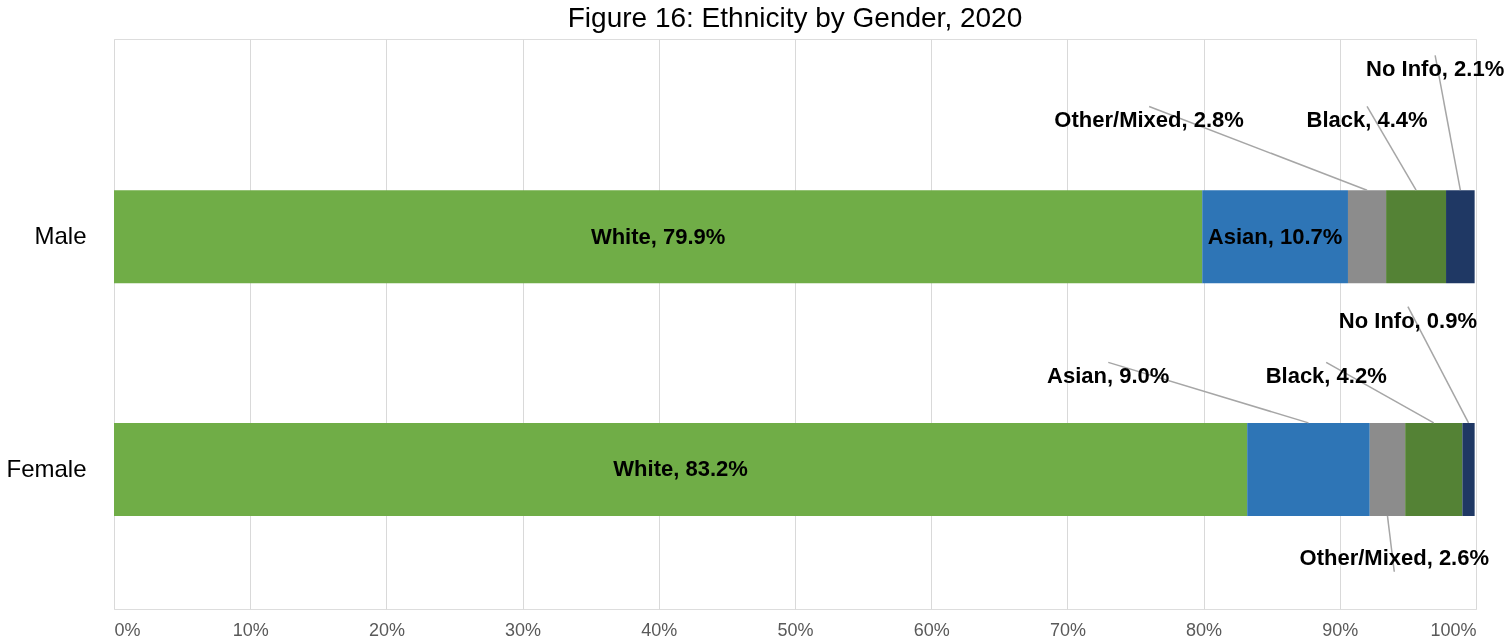 This screenshot has height=644, width=1505. What do you see at coordinates (1149, 120) in the screenshot?
I see `data-label: Other/Mixed, 2.8%` at bounding box center [1149, 120].